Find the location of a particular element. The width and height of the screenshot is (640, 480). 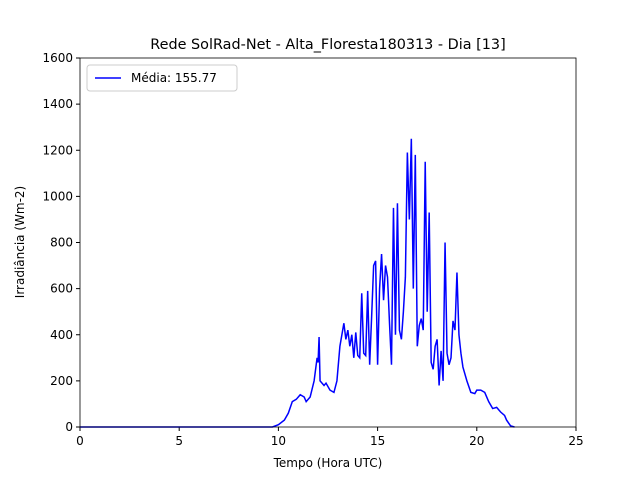

y-tick-label: 800 is located at coordinates (61, 243).